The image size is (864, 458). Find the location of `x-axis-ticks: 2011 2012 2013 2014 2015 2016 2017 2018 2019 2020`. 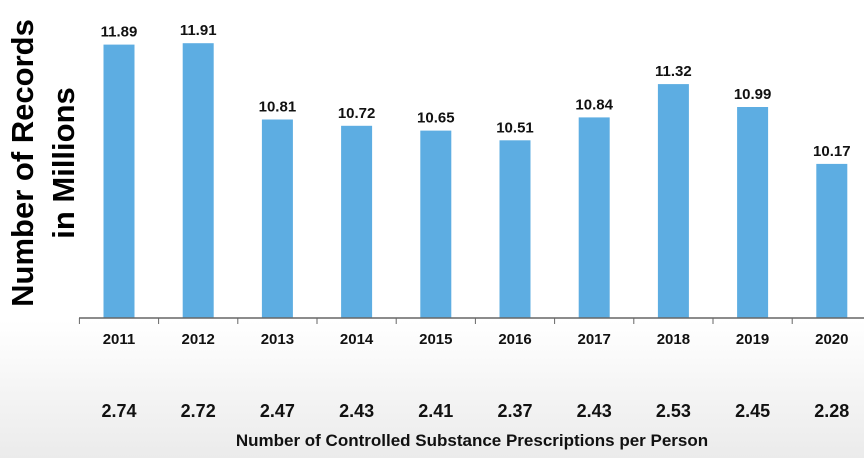

x-axis-ticks: 2011 2012 2013 2014 2015 2016 2017 2018 2019 2020 is located at coordinates (463, 333).